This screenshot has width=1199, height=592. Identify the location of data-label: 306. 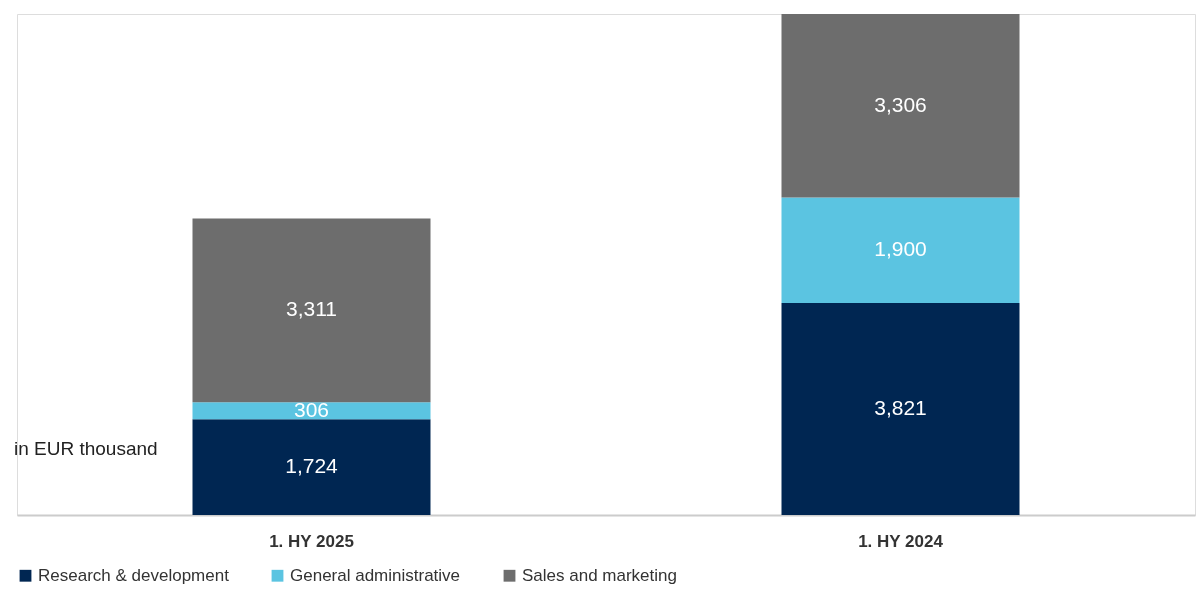
(311, 409).